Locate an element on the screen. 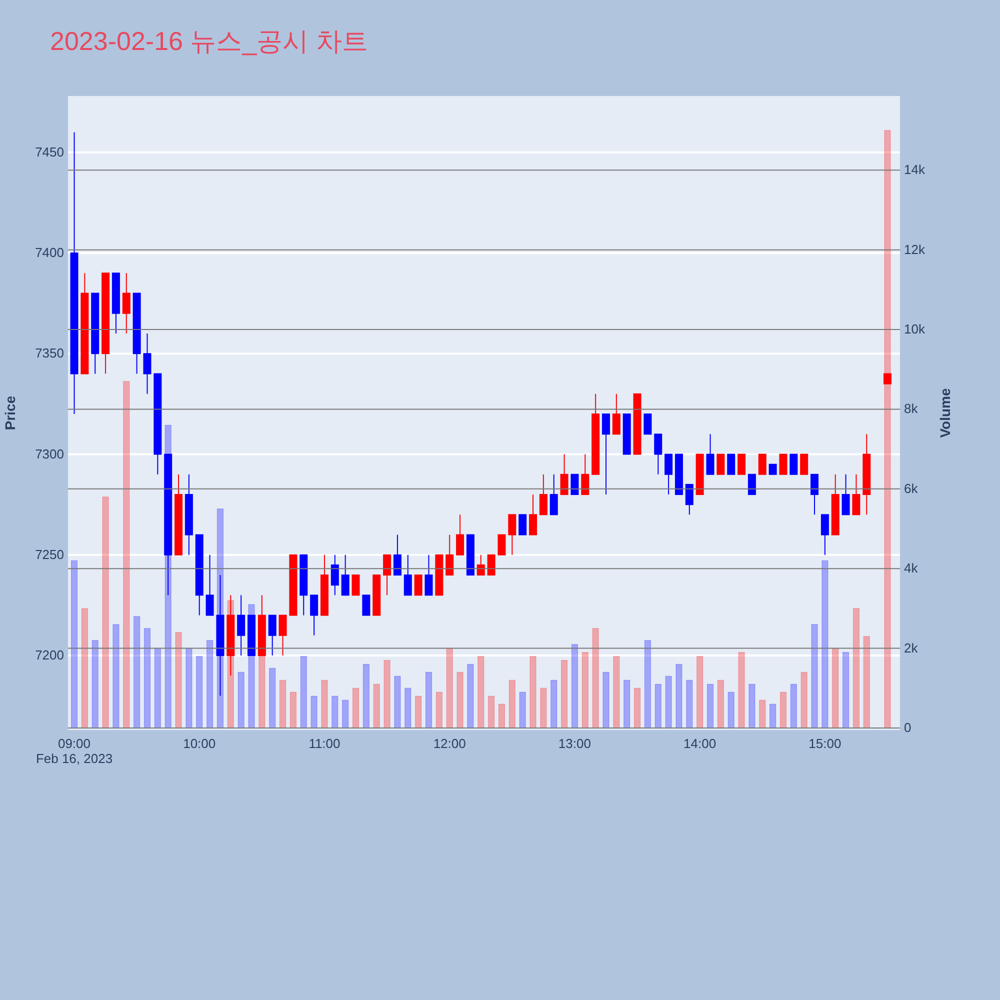  y-axis-title: Price is located at coordinates (10, 413).